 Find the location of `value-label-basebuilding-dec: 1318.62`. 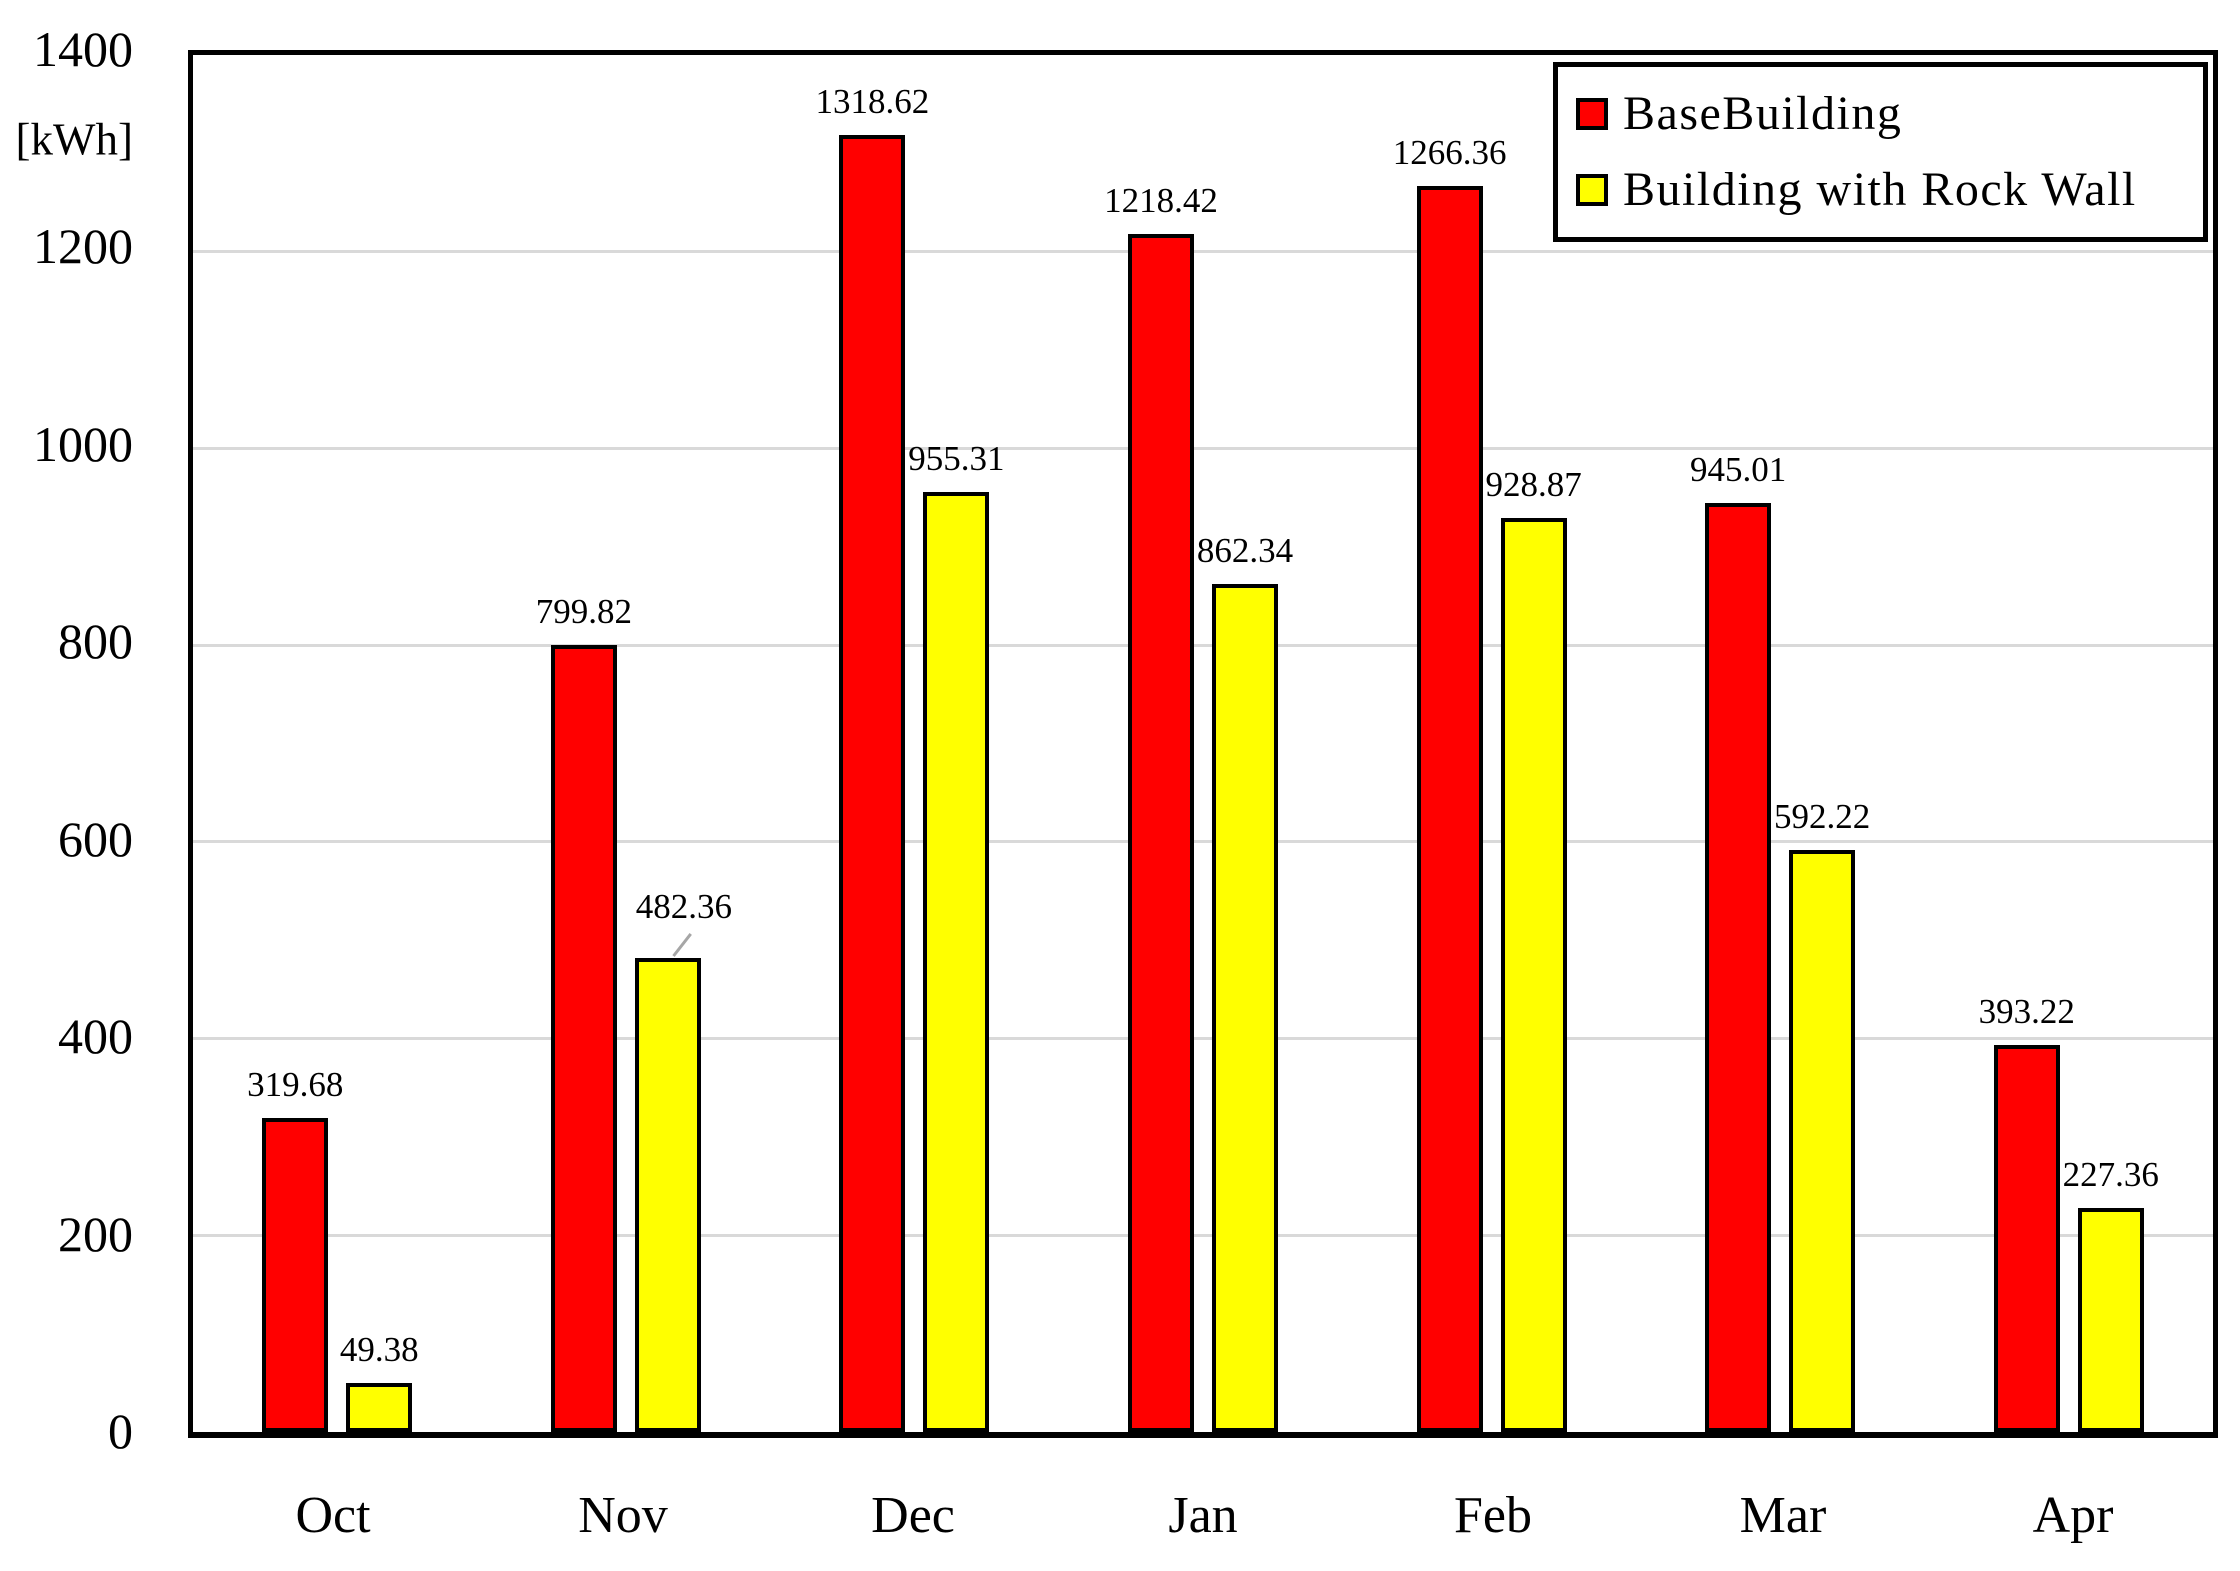

value-label-basebuilding-dec: 1318.62 is located at coordinates (872, 102).